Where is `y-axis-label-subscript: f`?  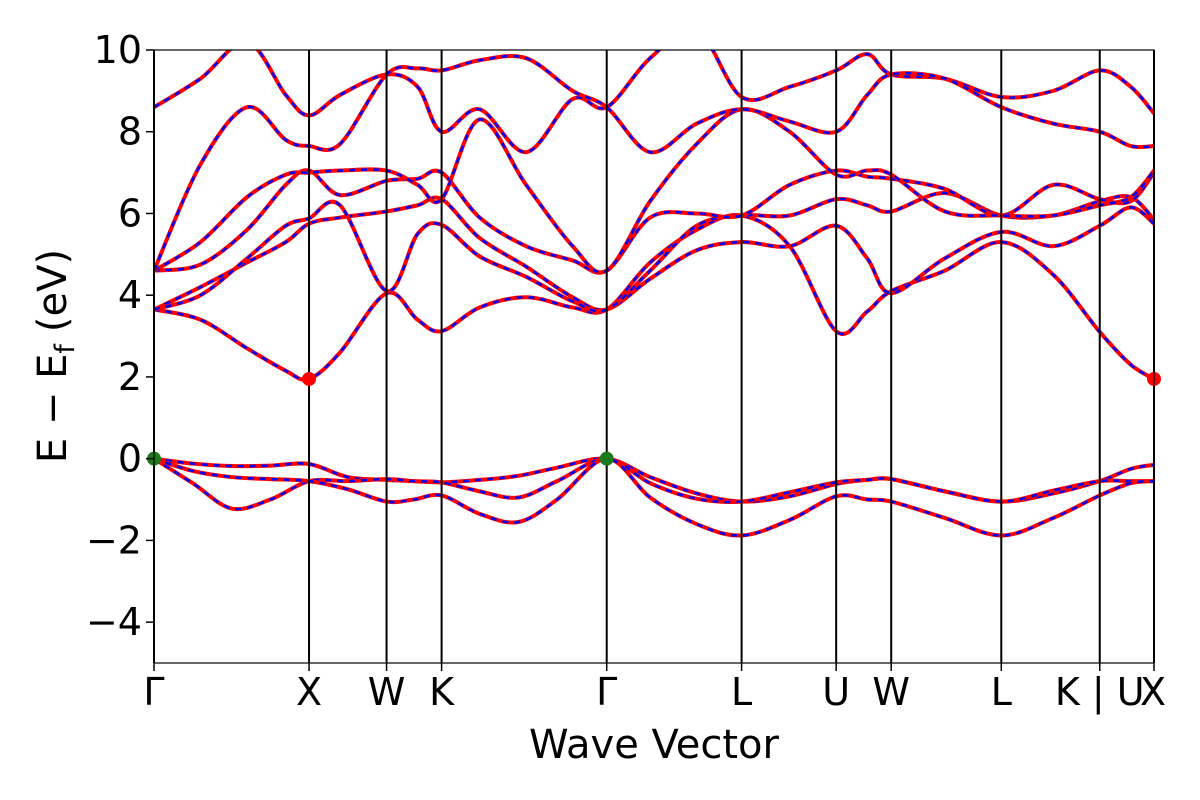 y-axis-label-subscript: f is located at coordinates (65, 348).